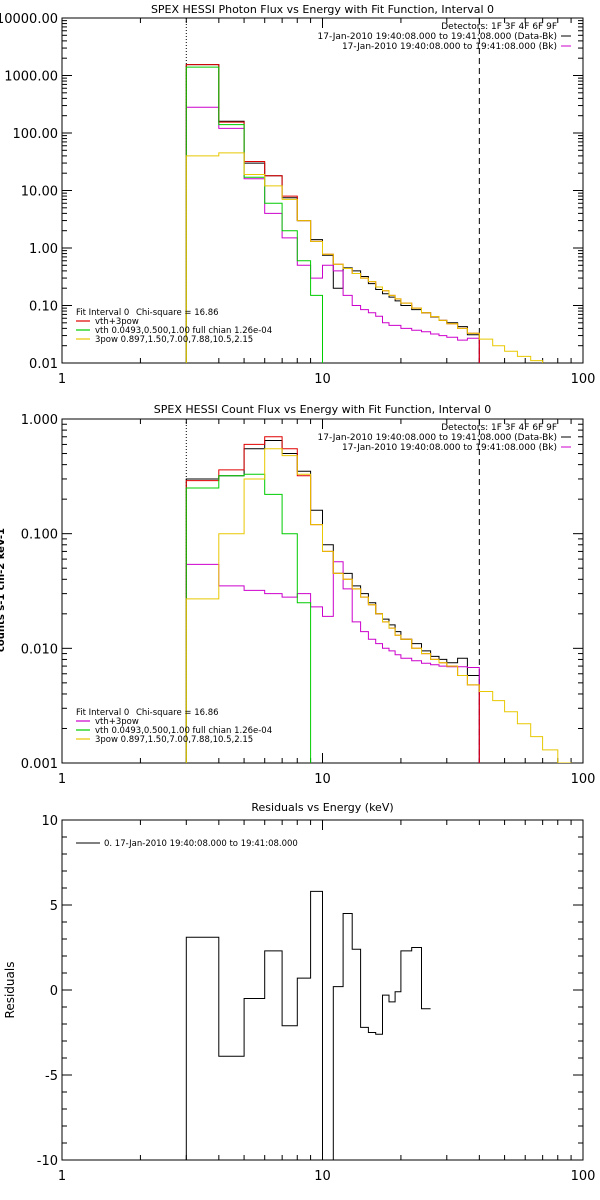 The height and width of the screenshot is (1200, 600). What do you see at coordinates (39, 649) in the screenshot?
I see `y-tick-label: 0.010` at bounding box center [39, 649].